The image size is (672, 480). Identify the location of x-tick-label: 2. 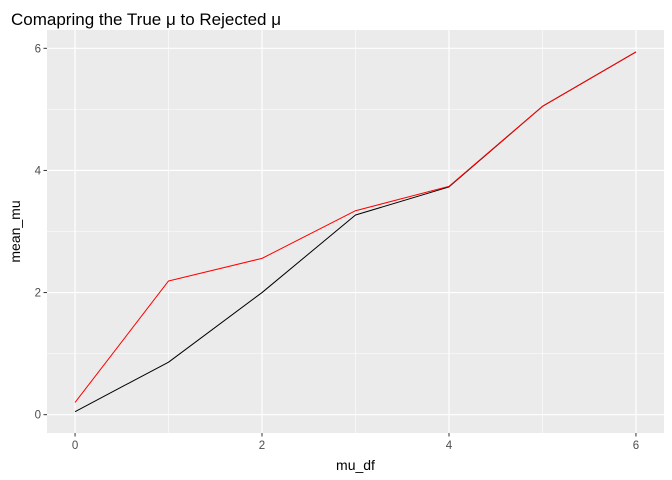
(262, 446).